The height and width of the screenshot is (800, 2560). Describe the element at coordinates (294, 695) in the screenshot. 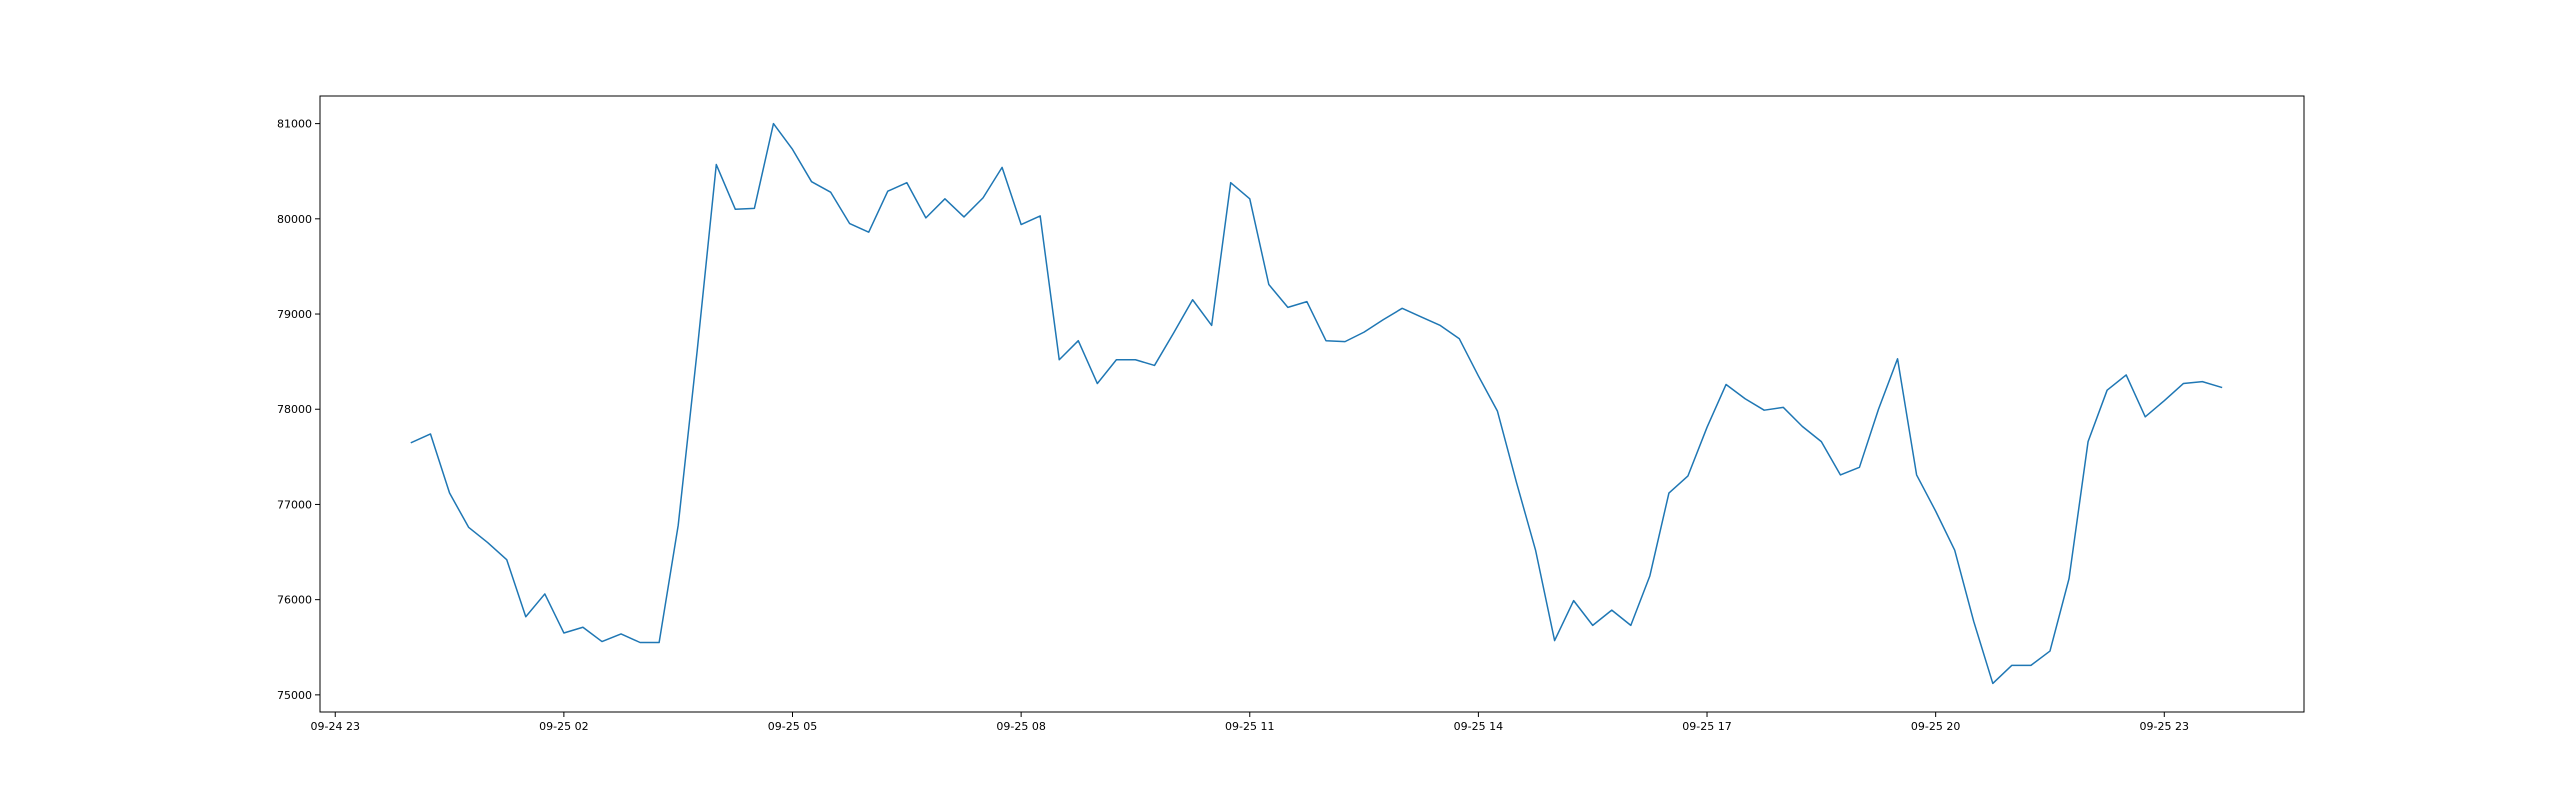

I see `y-tick-label: 75000` at that location.